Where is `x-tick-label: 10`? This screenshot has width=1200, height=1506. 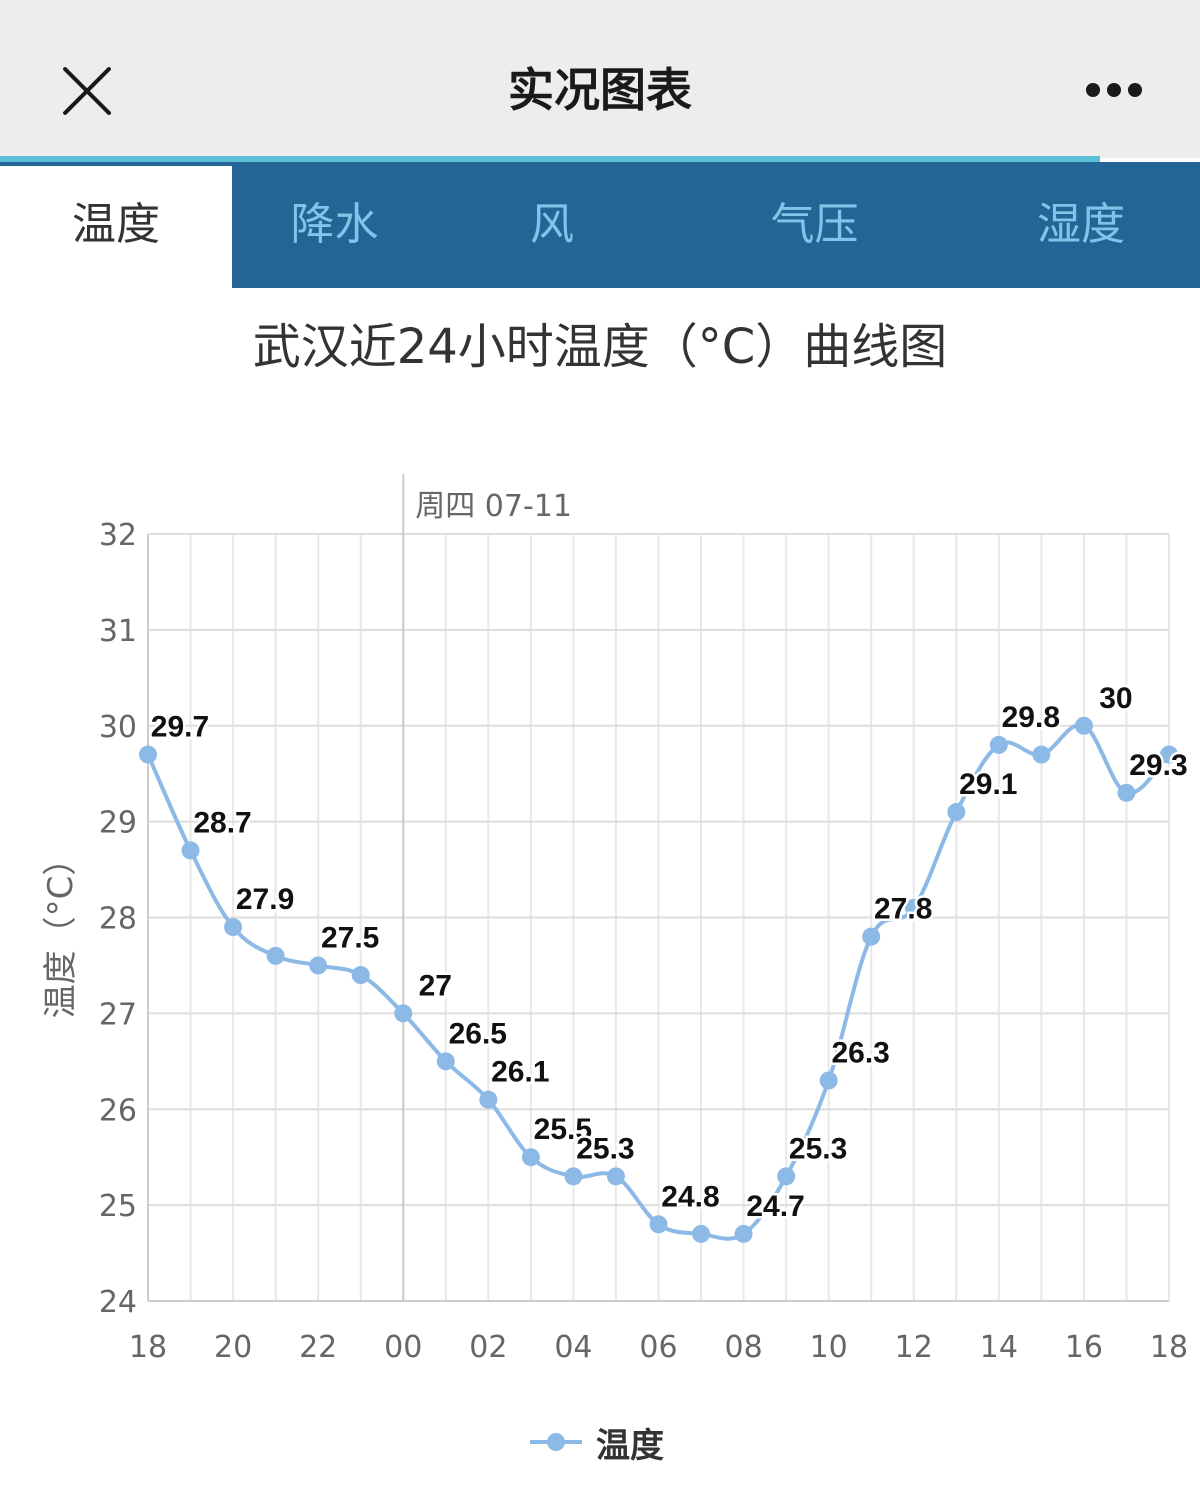
x-tick-label: 10 is located at coordinates (829, 1347).